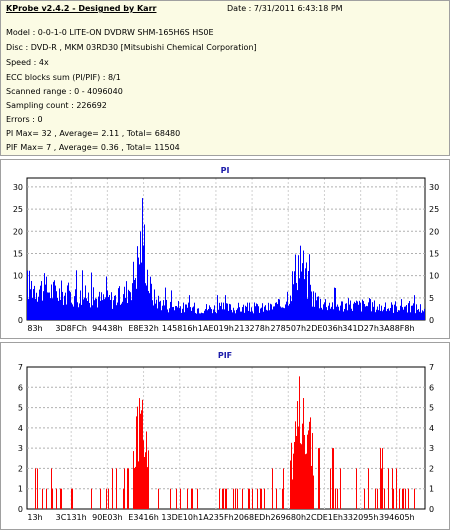 The height and width of the screenshot is (530, 450). I want to click on y-tick-label-right: 4, so click(431, 428).